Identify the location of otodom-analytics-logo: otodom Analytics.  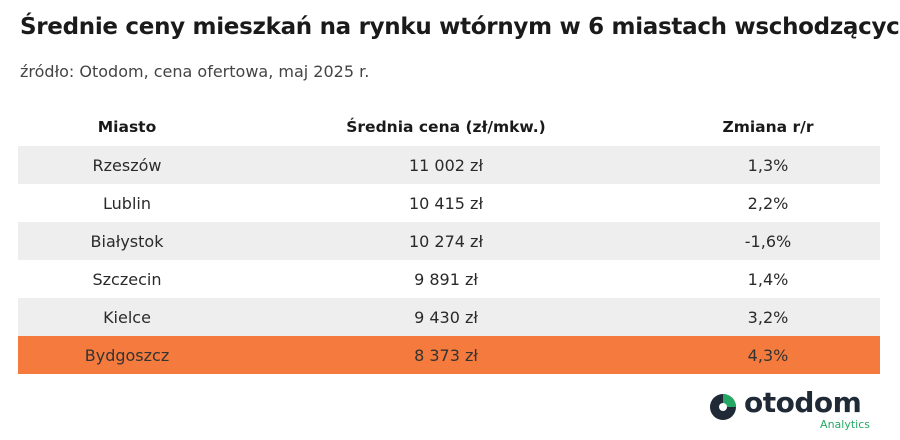
(793, 409).